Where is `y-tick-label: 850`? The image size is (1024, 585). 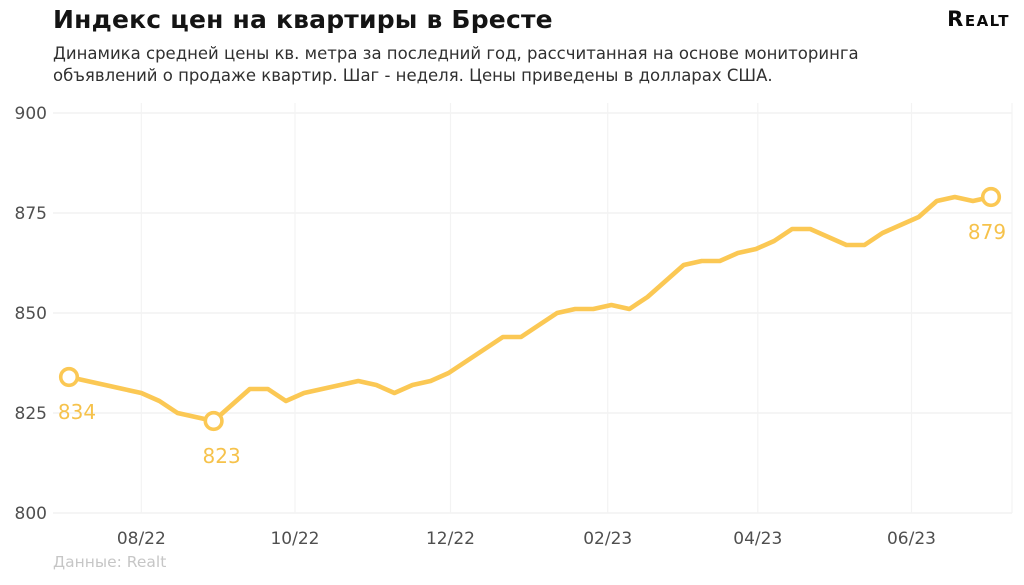 y-tick-label: 850 is located at coordinates (31, 314).